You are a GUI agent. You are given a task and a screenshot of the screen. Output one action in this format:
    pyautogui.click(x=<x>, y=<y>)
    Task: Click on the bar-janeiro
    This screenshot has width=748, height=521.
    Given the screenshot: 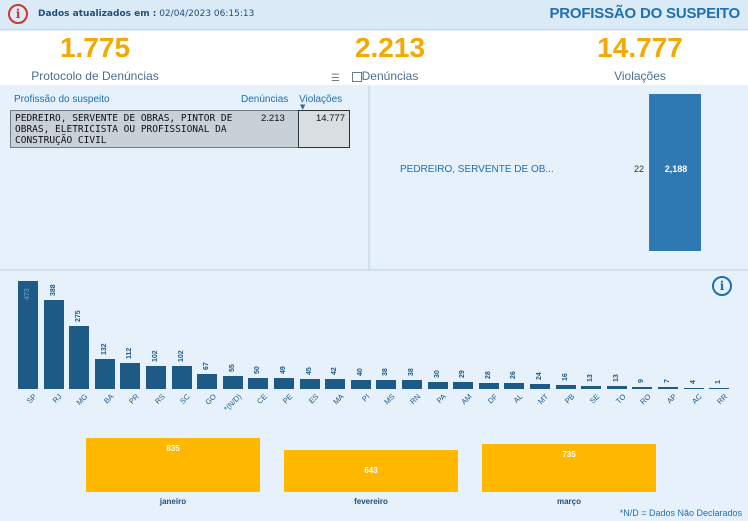 What is the action you would take?
    pyautogui.click(x=173, y=465)
    